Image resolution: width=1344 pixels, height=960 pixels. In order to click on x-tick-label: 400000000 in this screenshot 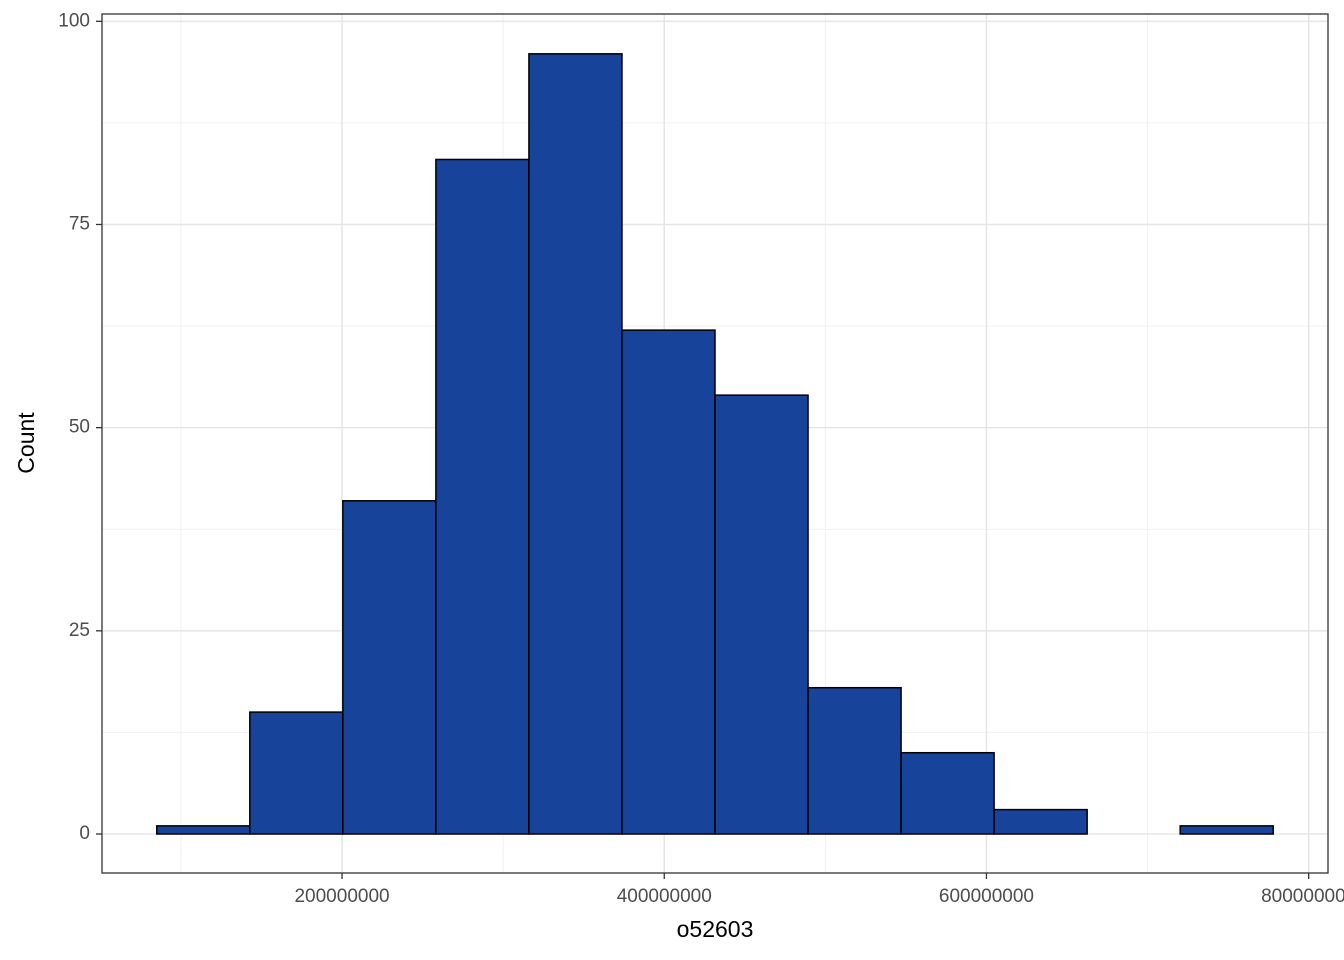, I will do `click(664, 896)`.